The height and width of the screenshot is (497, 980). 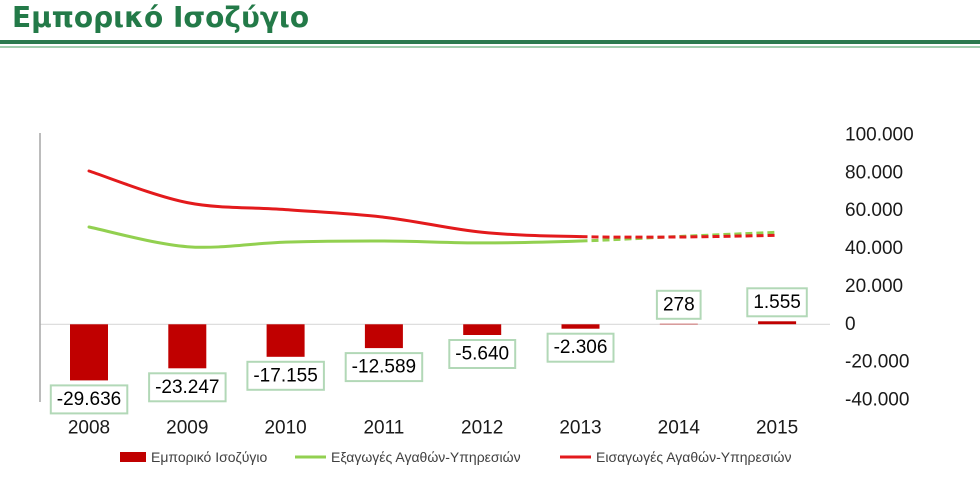 What do you see at coordinates (383, 428) in the screenshot?
I see `x-tick-label-2011: 2011` at bounding box center [383, 428].